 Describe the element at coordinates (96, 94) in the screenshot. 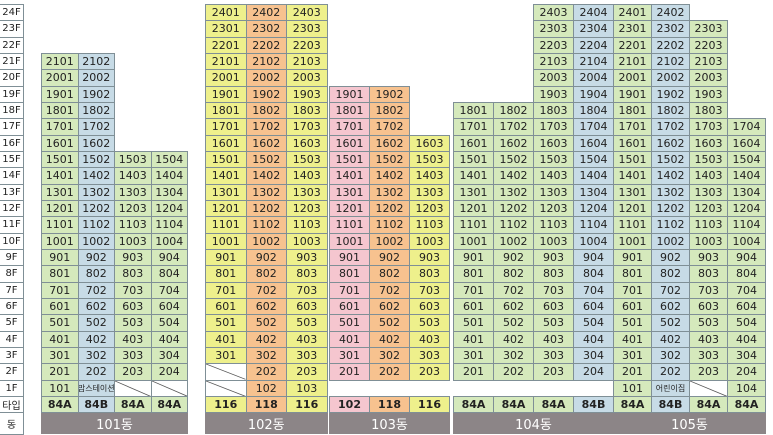

I see `unit-cell: 1902` at that location.